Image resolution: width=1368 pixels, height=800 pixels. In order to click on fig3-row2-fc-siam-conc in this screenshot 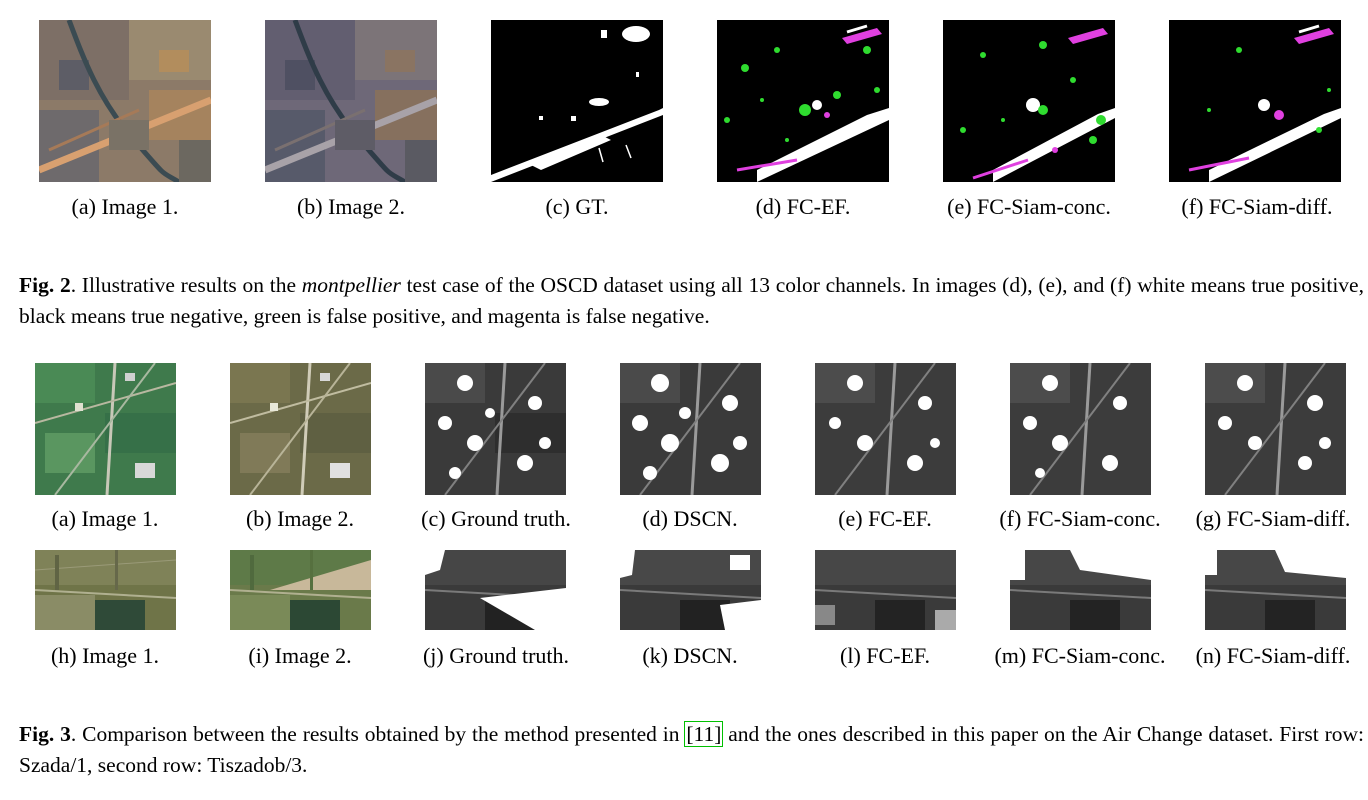, I will do `click(1080, 590)`.